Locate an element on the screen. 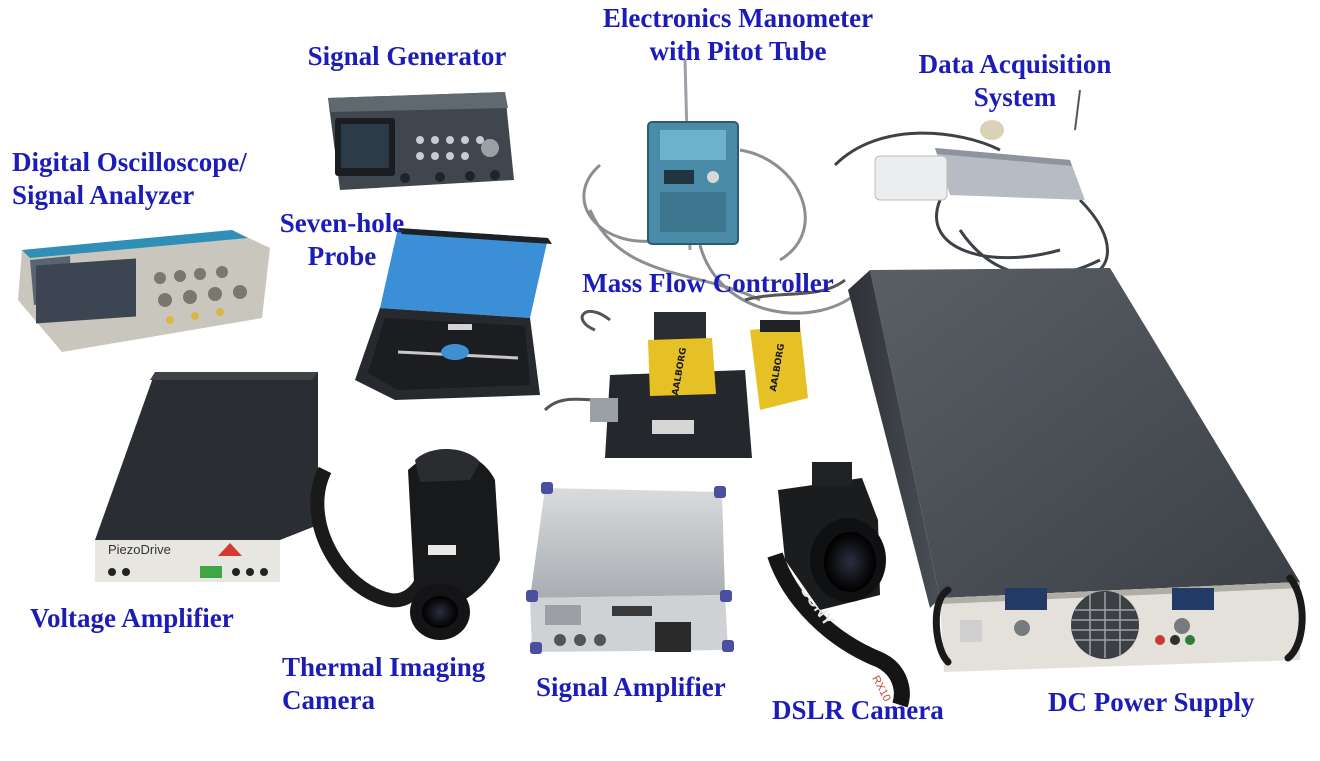  label-signal-generator-line-1: Signal Generator is located at coordinates (407, 56).